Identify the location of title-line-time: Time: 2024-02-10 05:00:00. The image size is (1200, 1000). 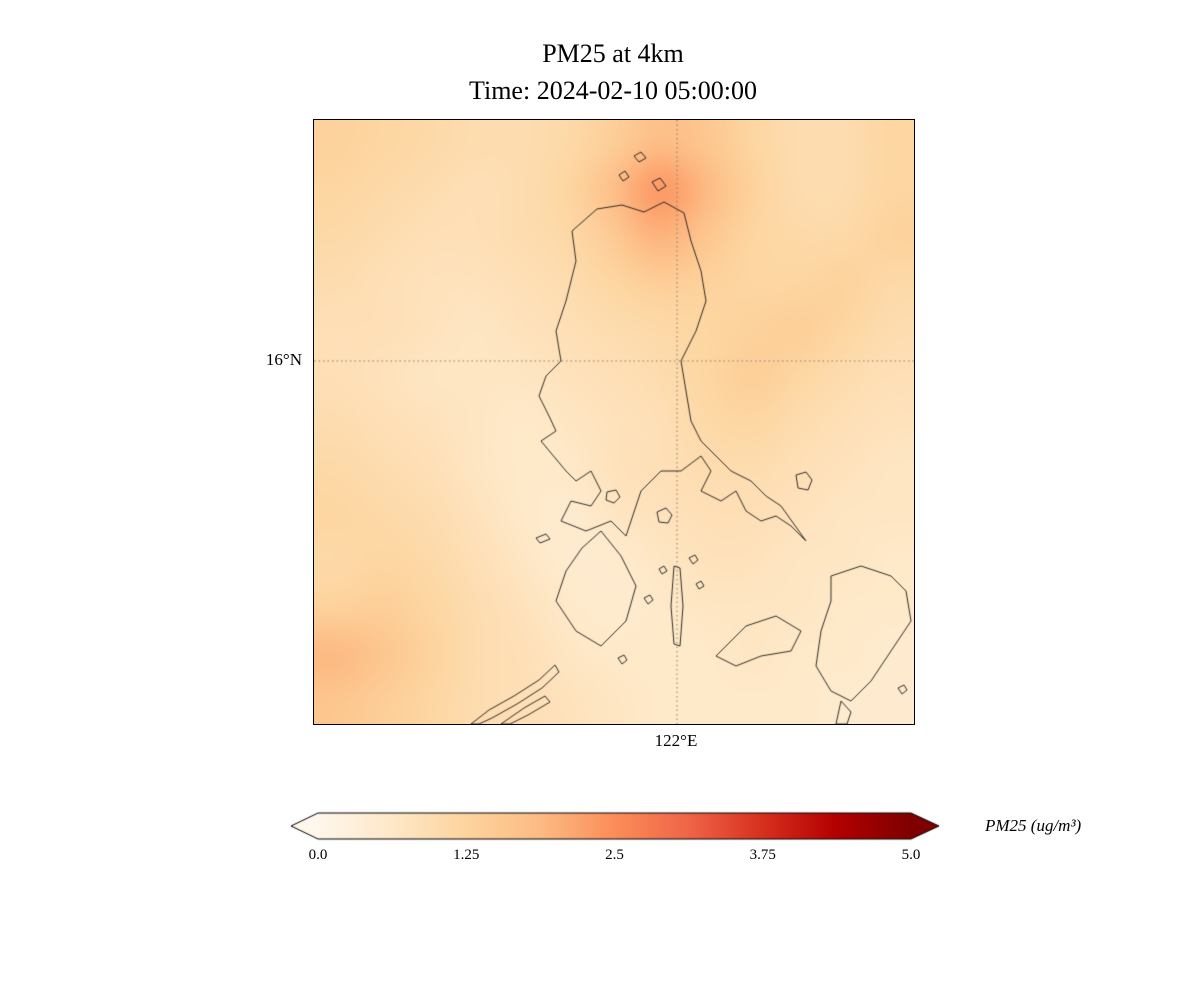
(613, 90).